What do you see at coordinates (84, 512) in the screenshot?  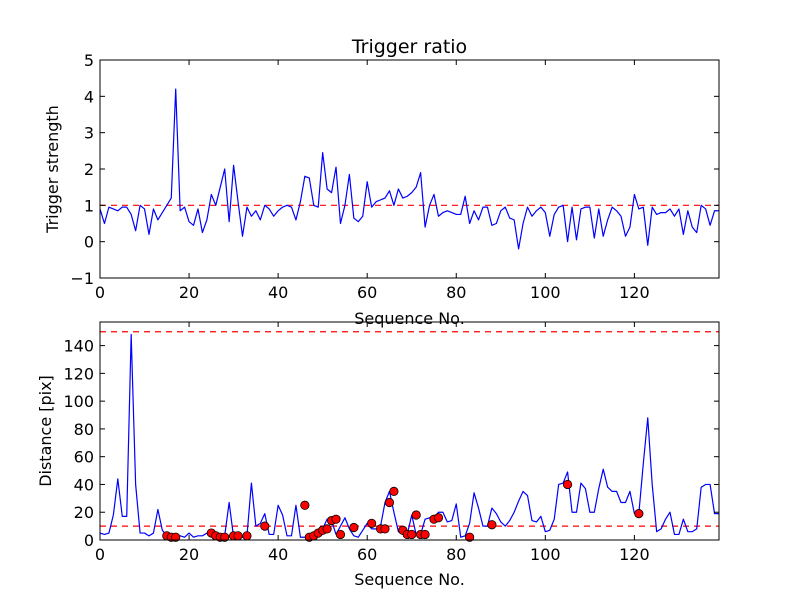 I see `y-tick-label: 20` at bounding box center [84, 512].